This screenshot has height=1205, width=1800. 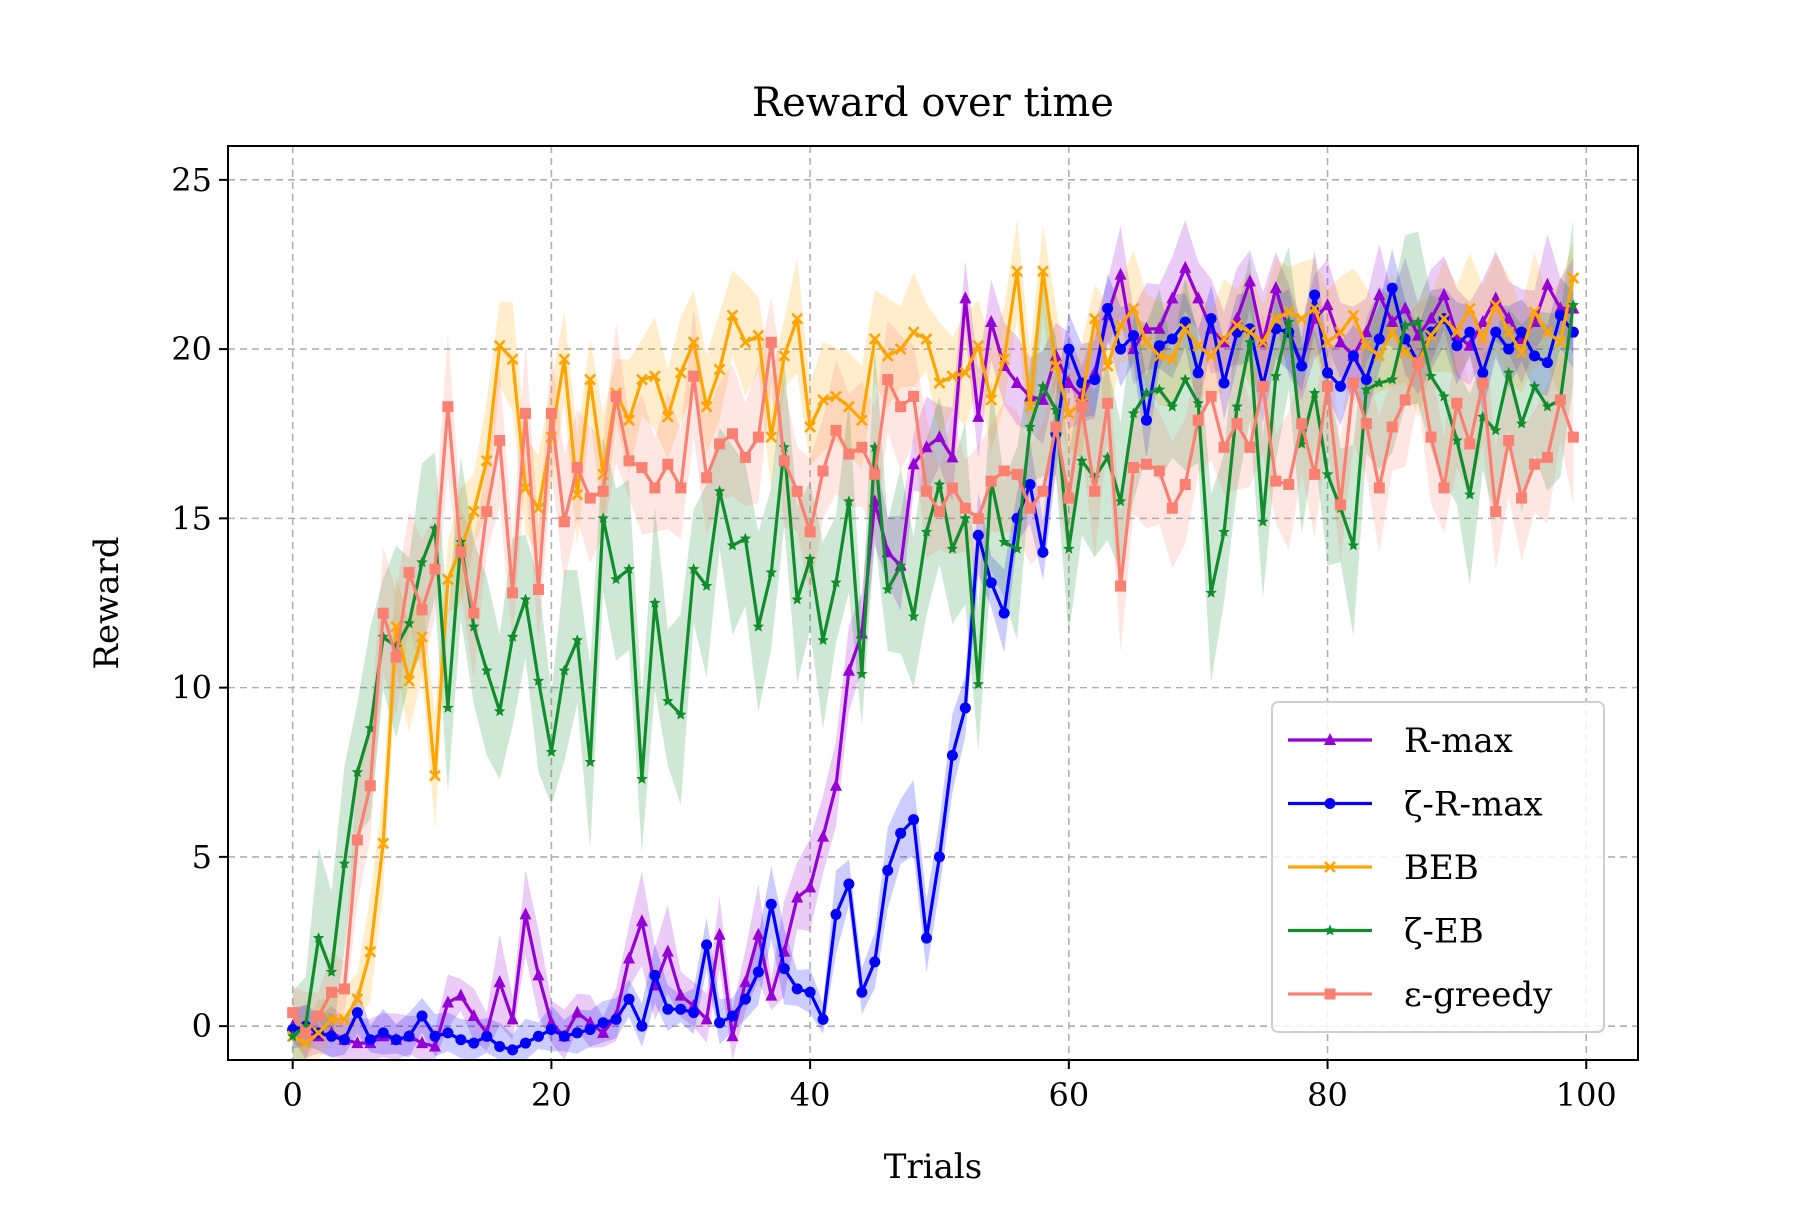 What do you see at coordinates (551, 1095) in the screenshot?
I see `x-tick-label: 20` at bounding box center [551, 1095].